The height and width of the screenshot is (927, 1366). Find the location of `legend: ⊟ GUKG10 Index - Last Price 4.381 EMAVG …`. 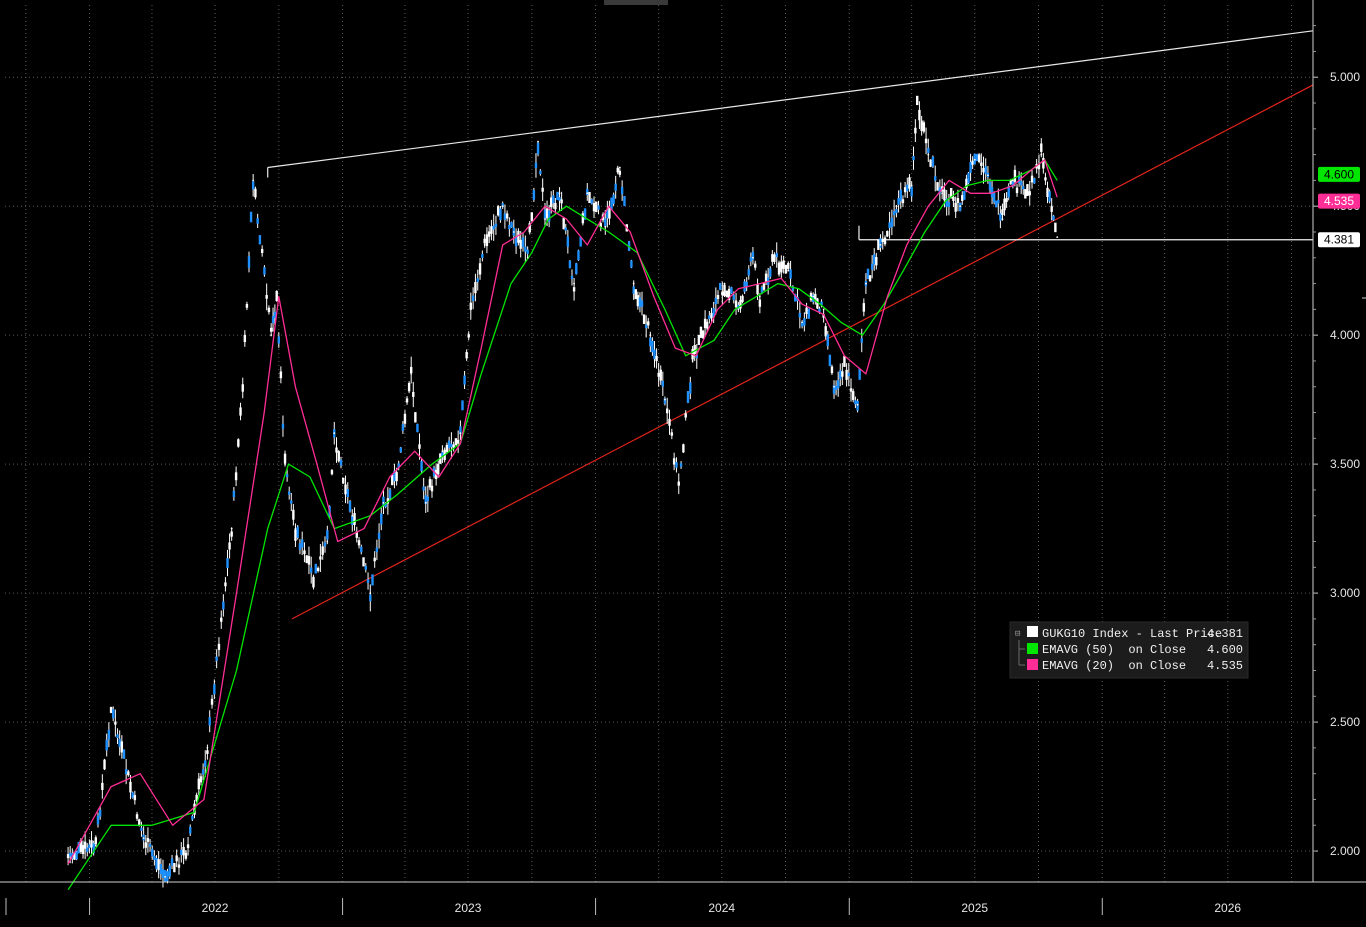

legend: ⊟ GUKG10 Index - Last Price 4.381 EMAVG … is located at coordinates (1129, 650).